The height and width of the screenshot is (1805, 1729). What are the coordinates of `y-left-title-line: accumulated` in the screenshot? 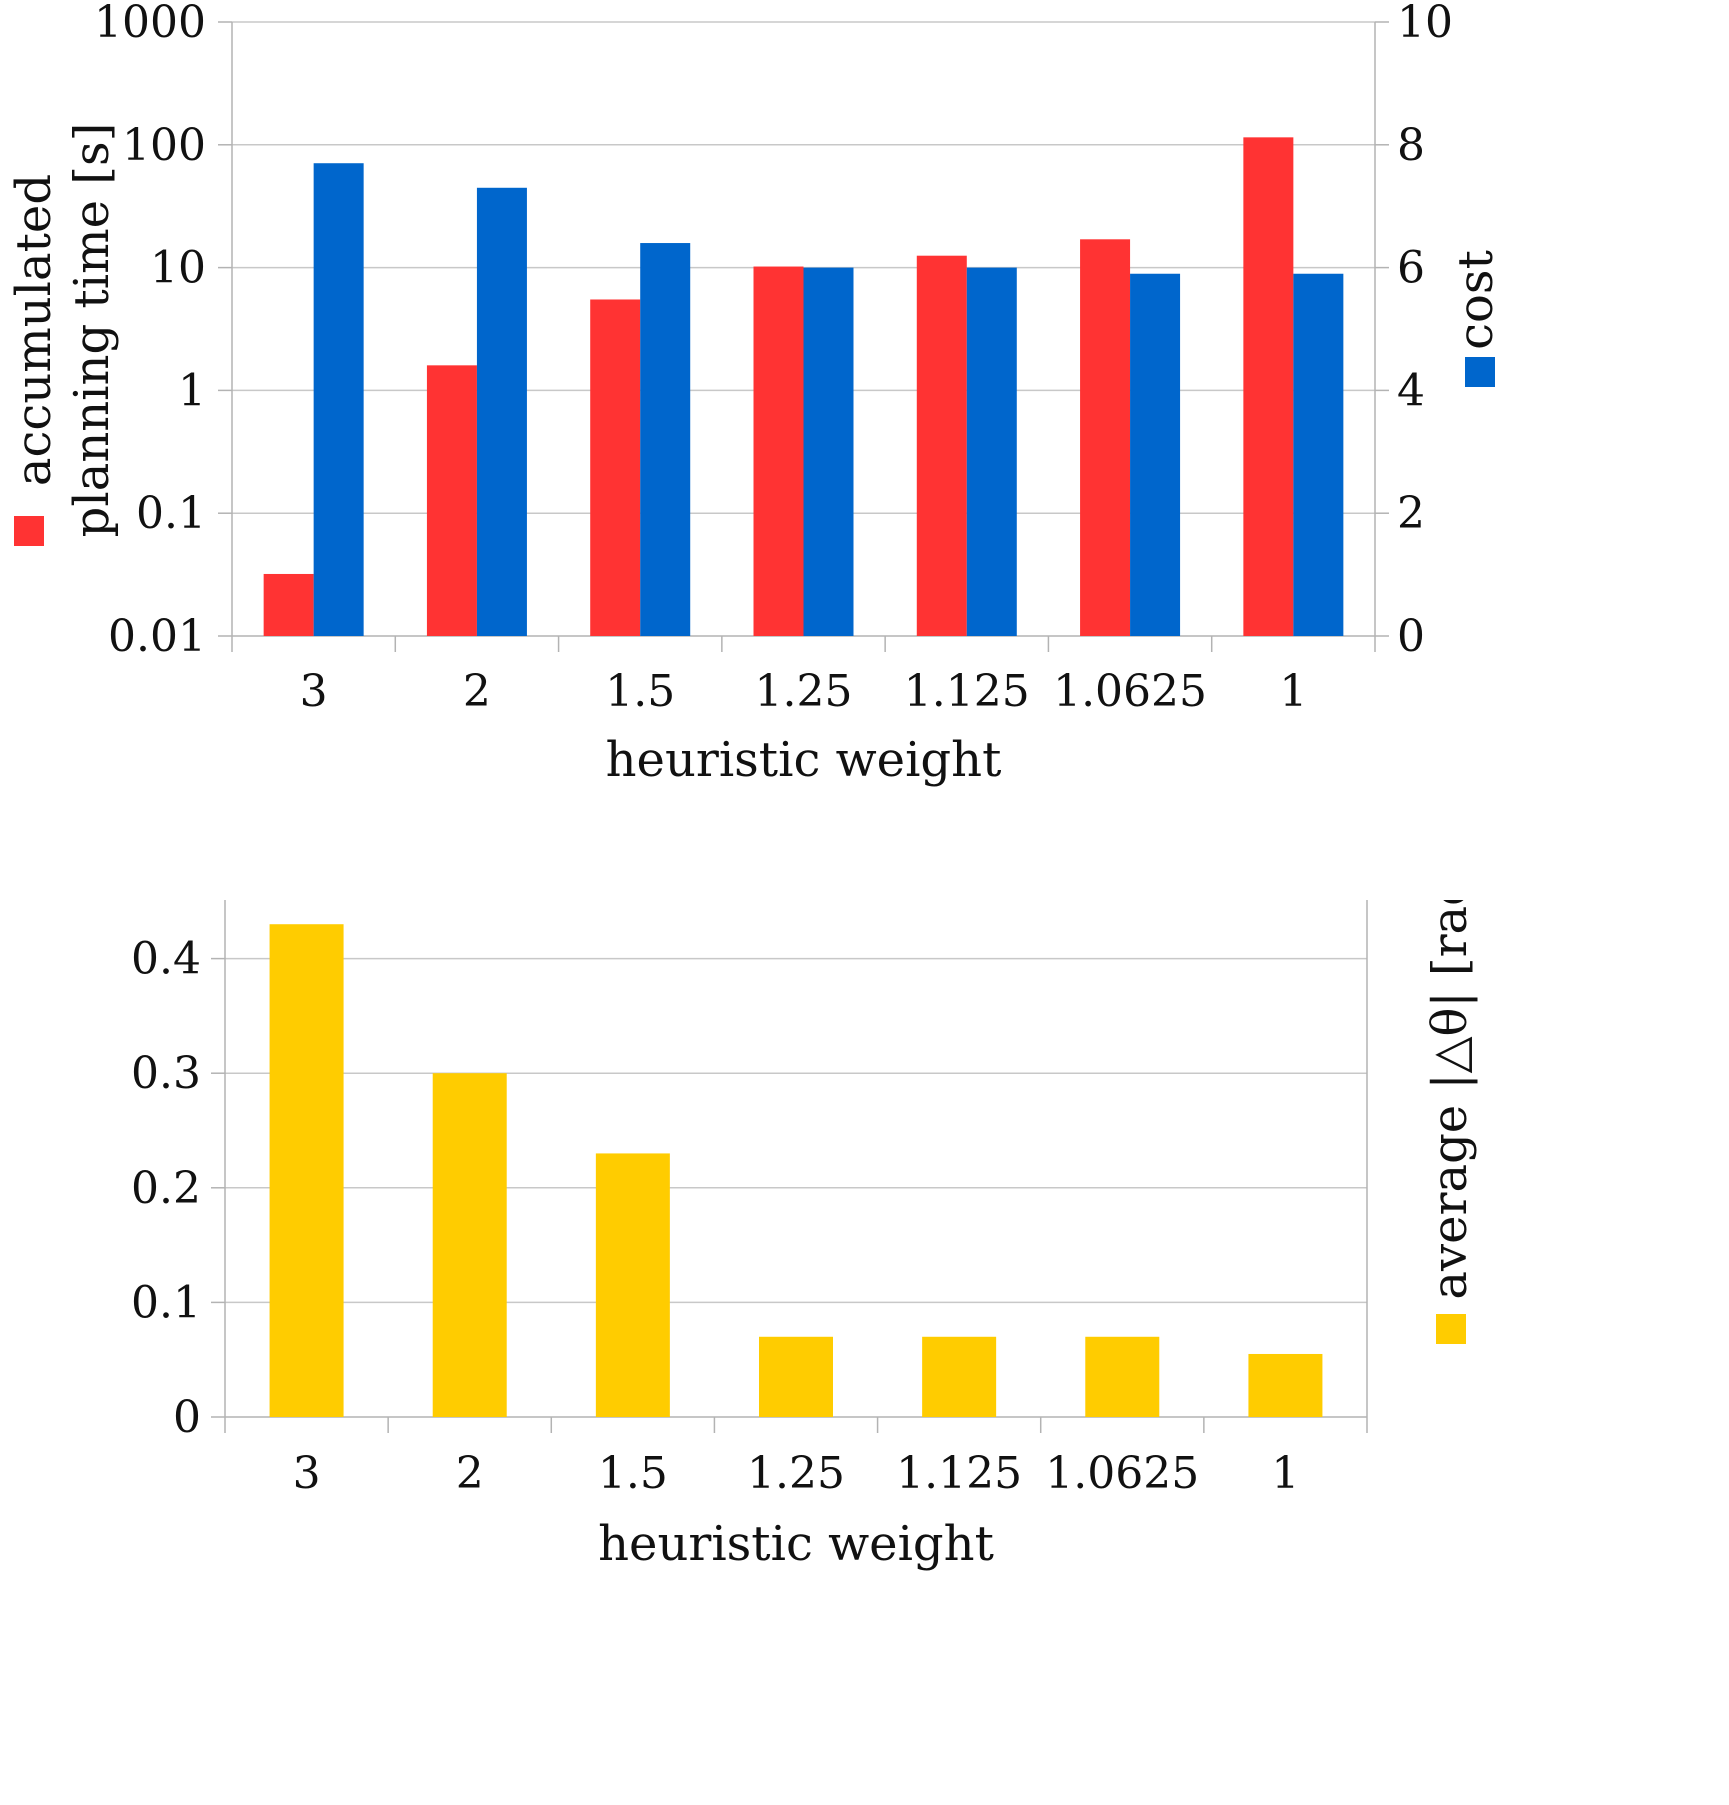 It's located at (34, 330).